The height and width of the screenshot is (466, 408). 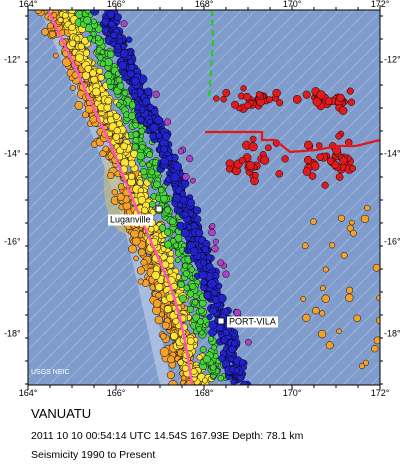 I want to click on fault-dashed-line, so click(x=211, y=55).